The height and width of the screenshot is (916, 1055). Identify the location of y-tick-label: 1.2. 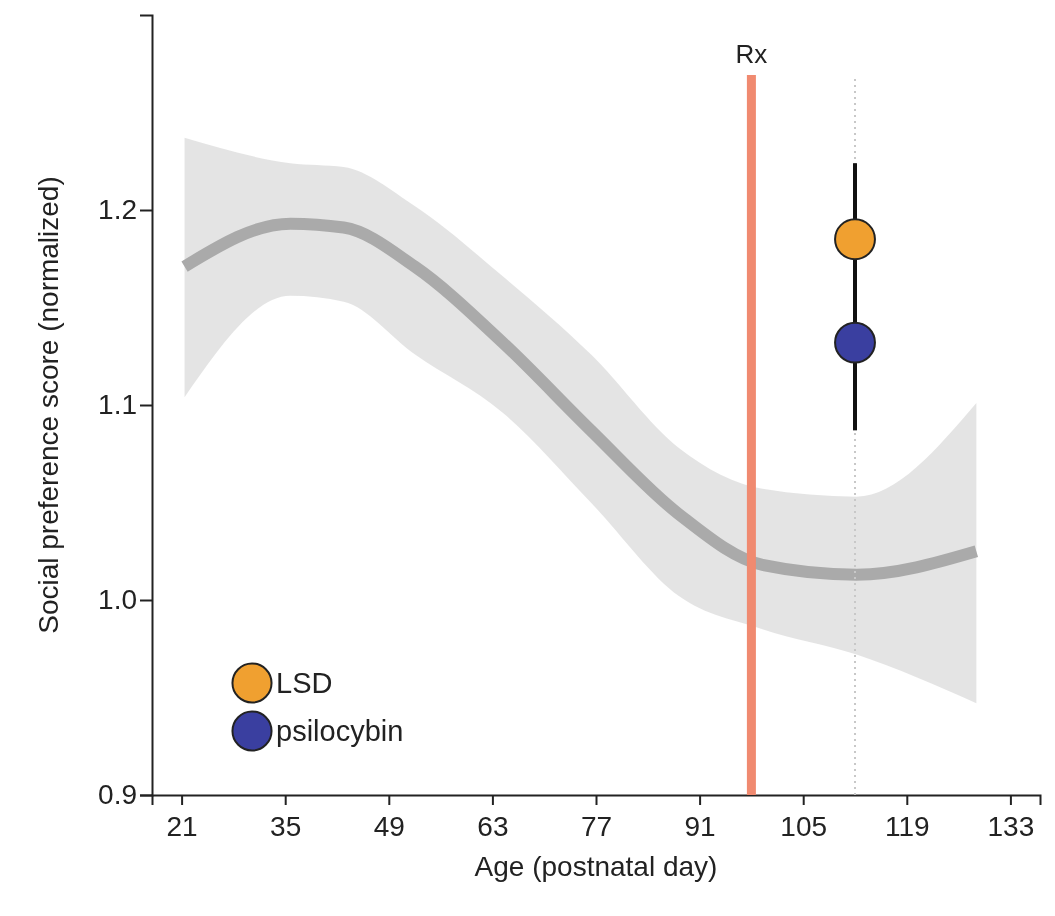
(117, 210).